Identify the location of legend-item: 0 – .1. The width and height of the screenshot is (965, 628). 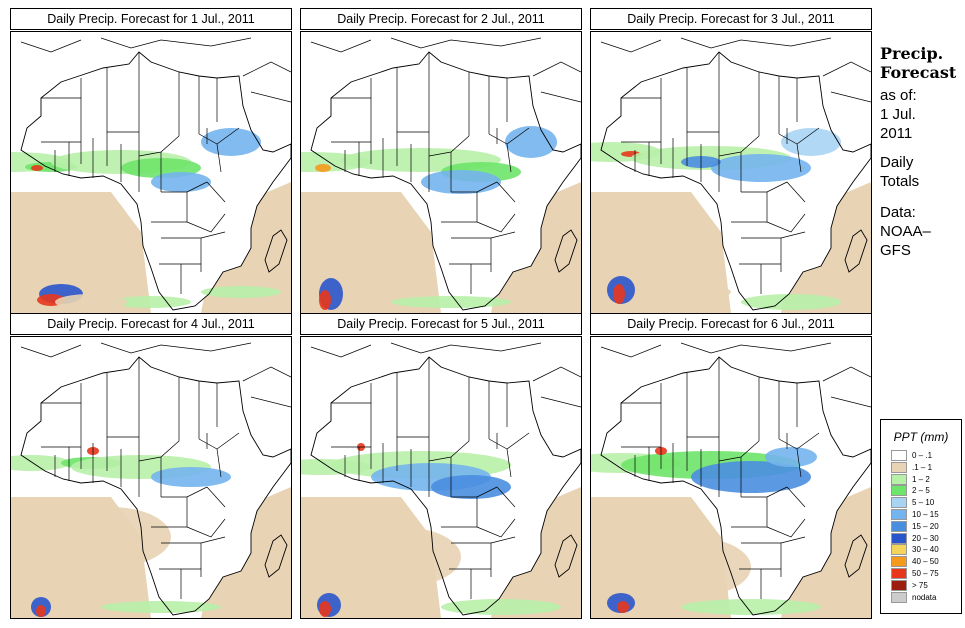
(925, 455).